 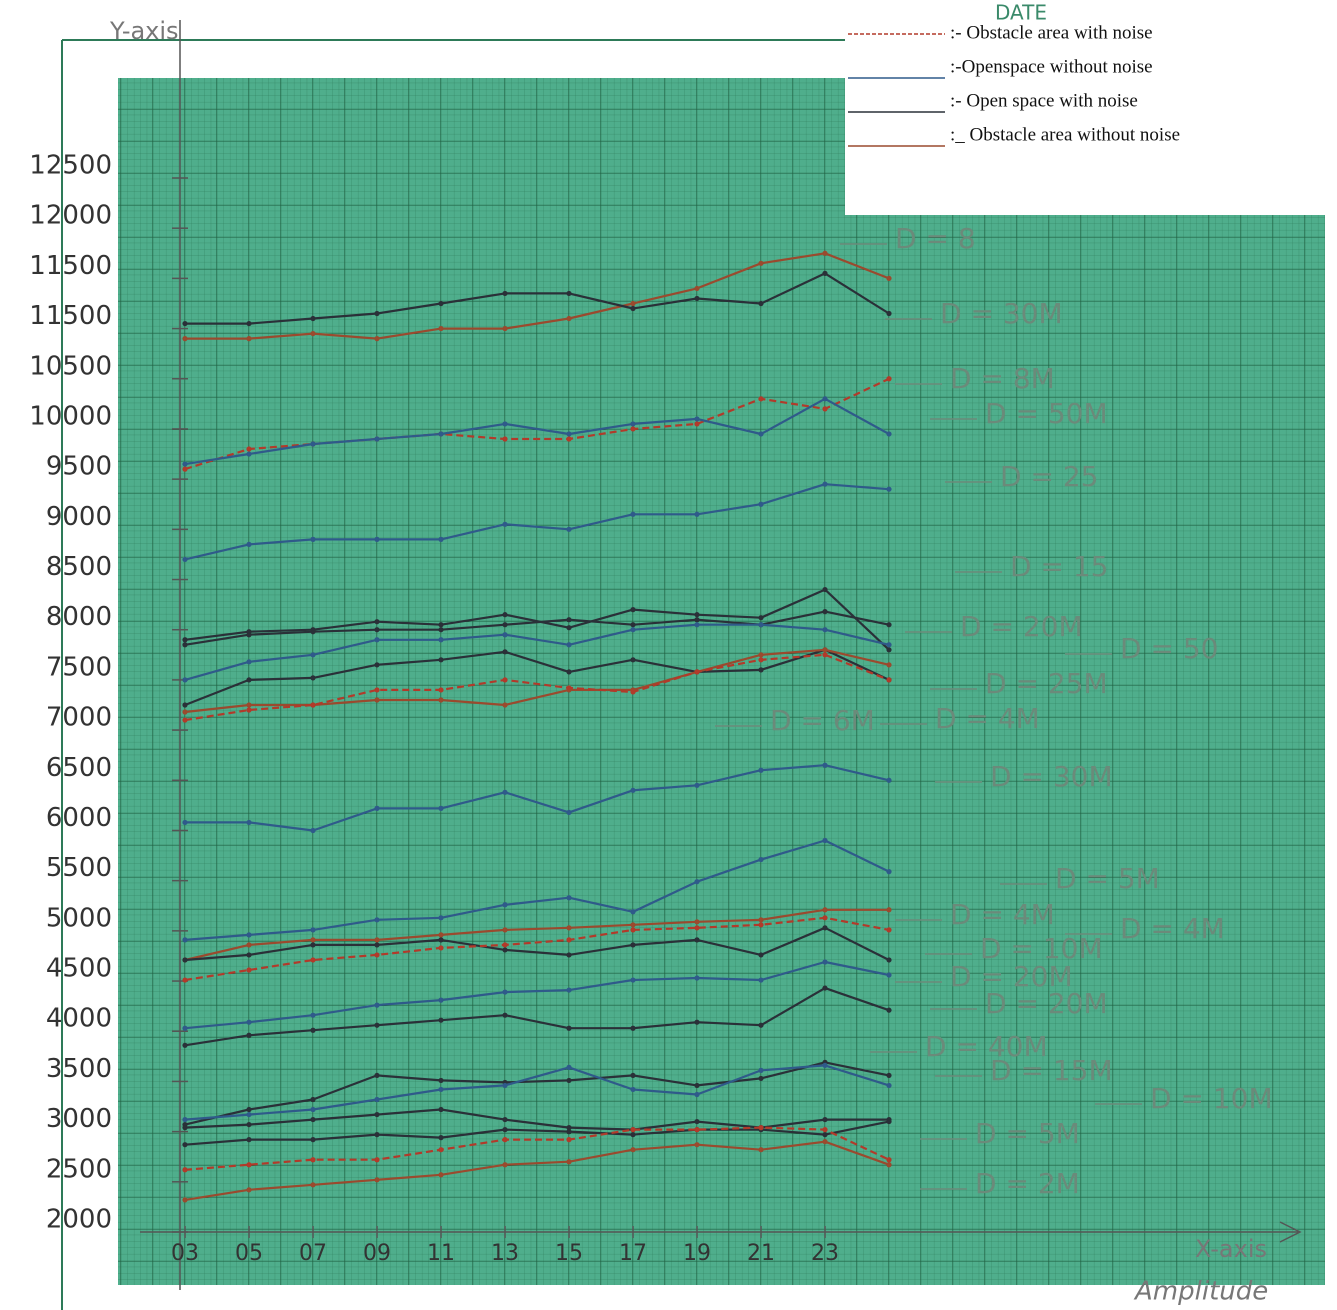 What do you see at coordinates (505, 1253) in the screenshot?
I see `x-tick-label: 13` at bounding box center [505, 1253].